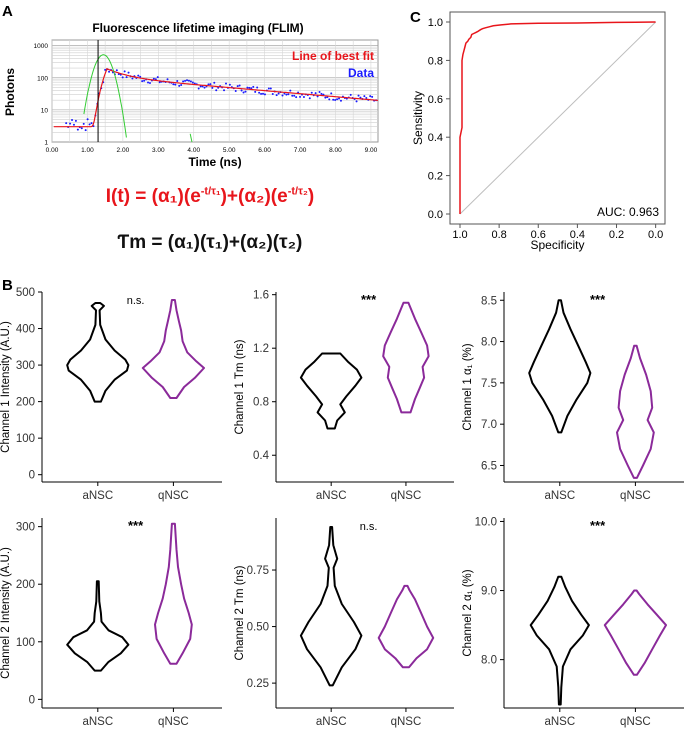 This screenshot has height=736, width=690. I want to click on flim-y-tick: 1000, so click(41, 46).